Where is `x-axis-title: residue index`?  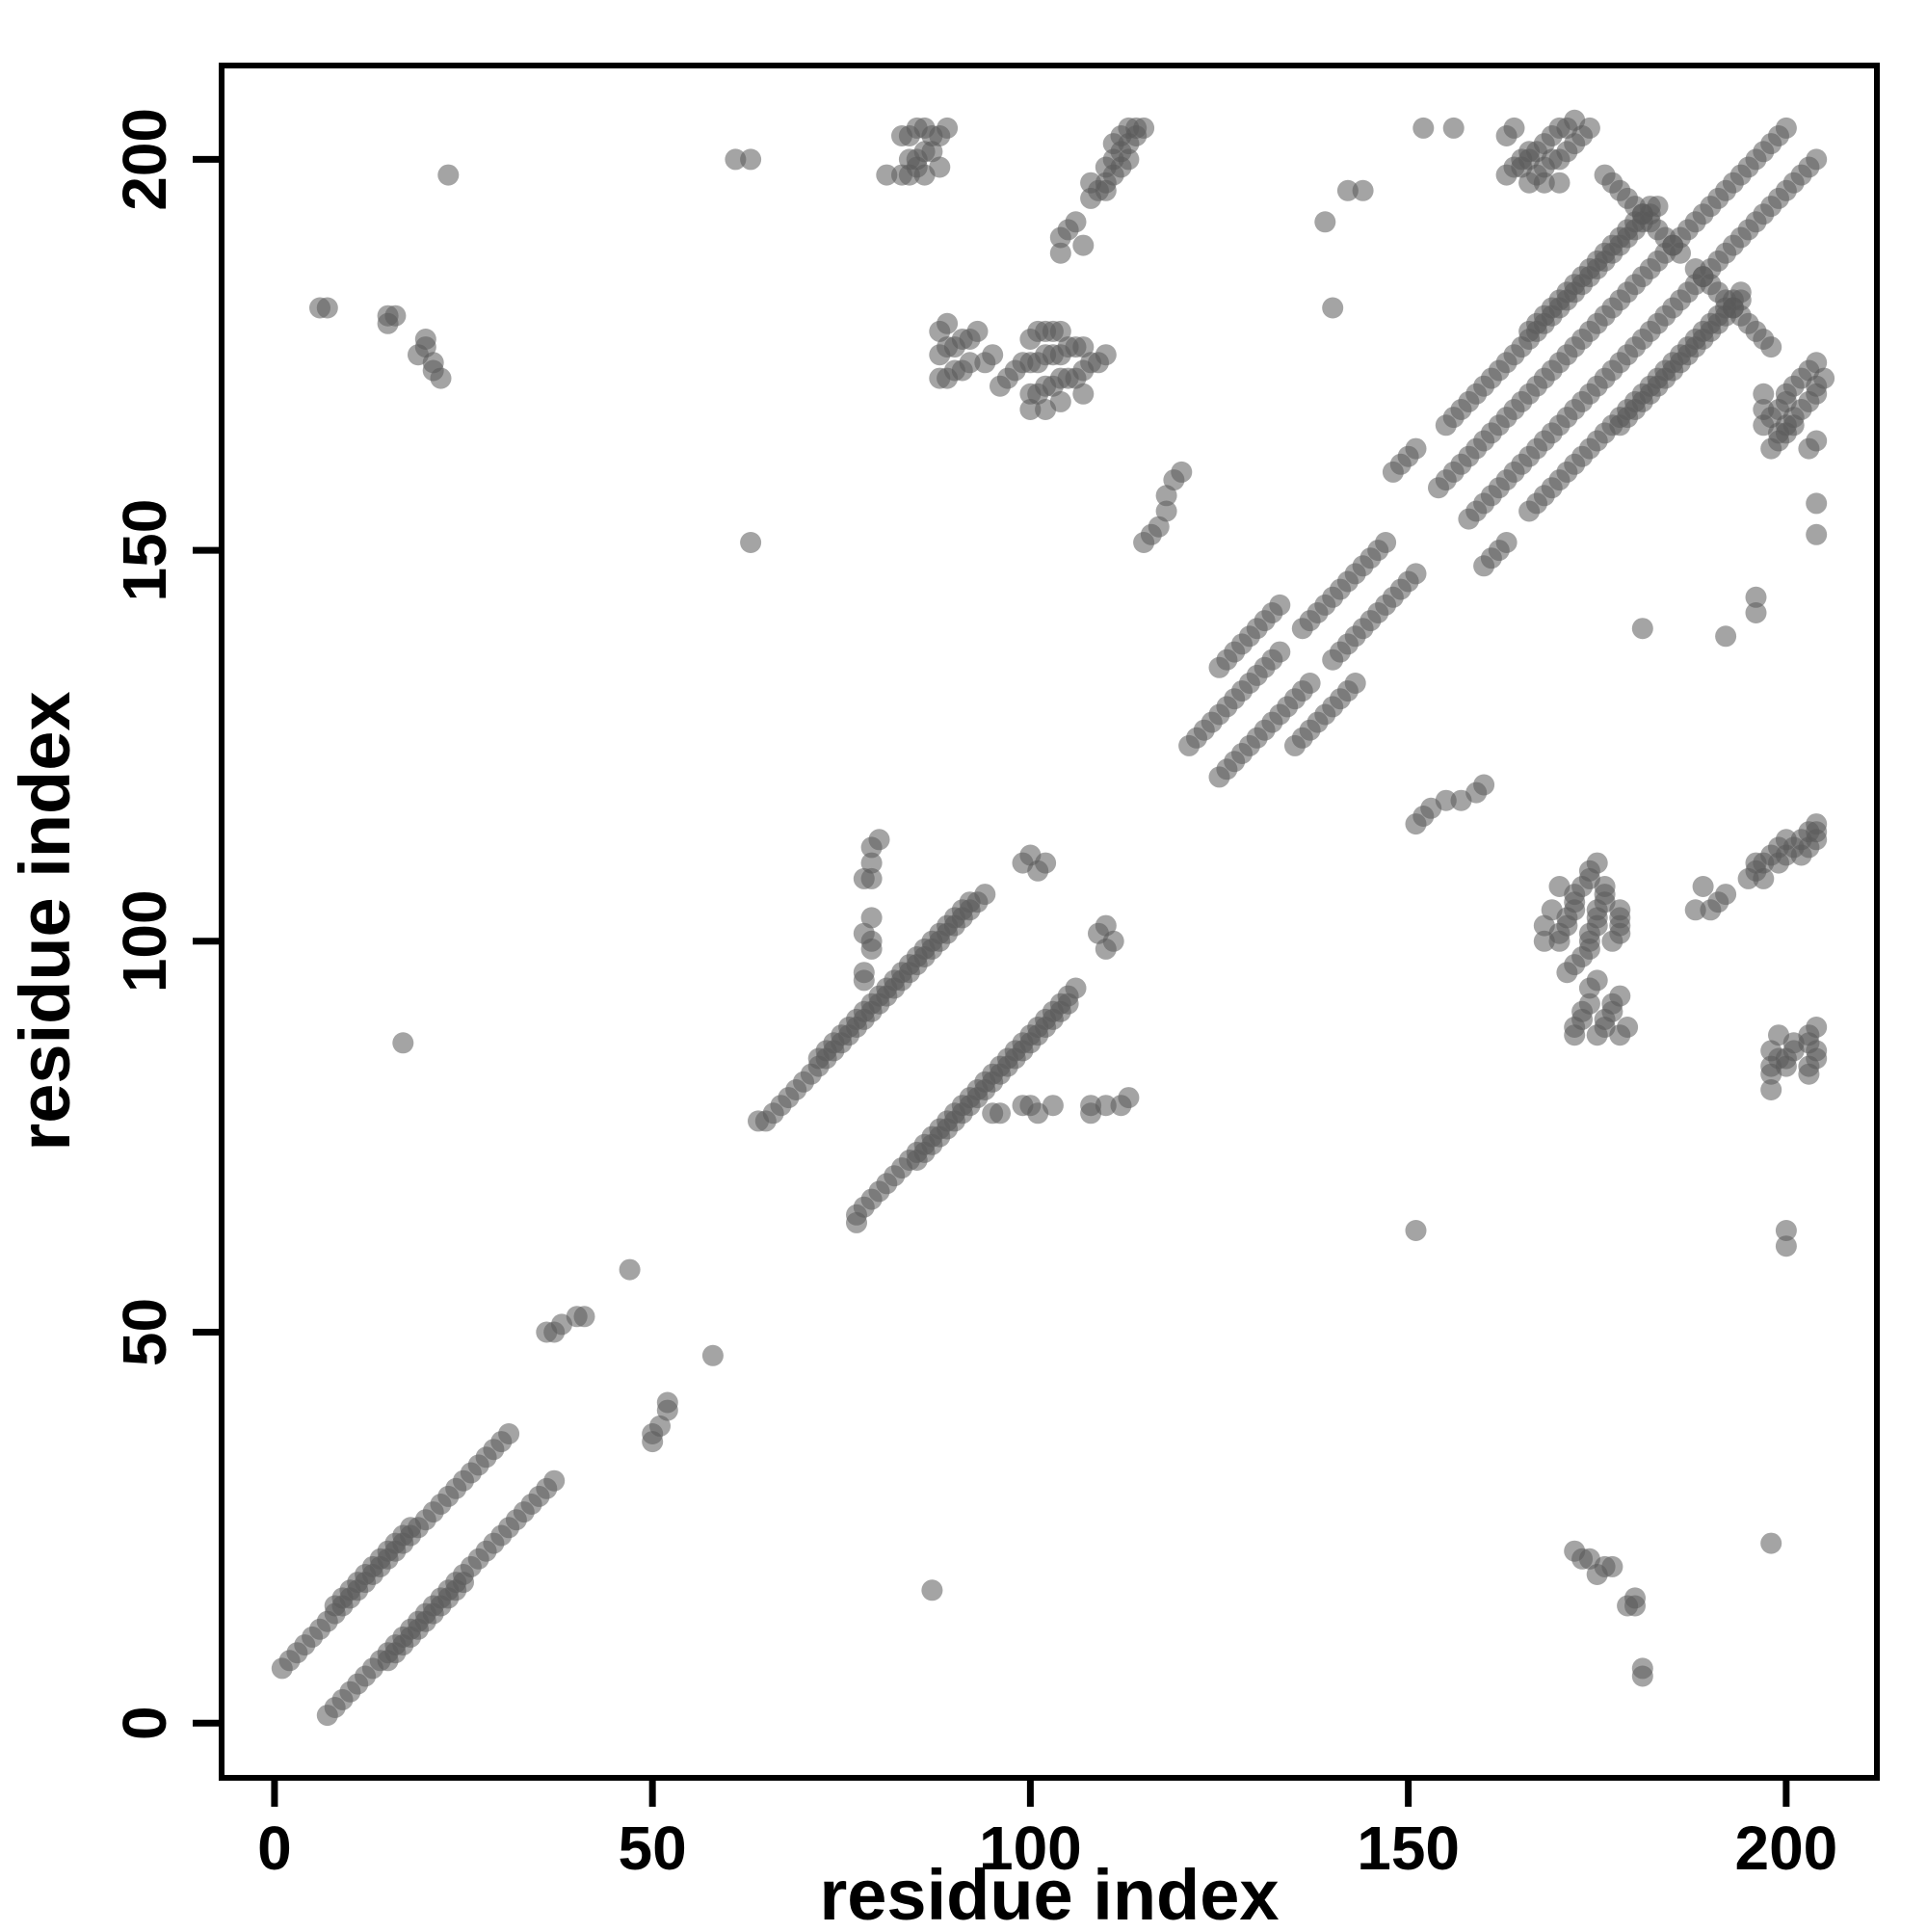 x-axis-title: residue index is located at coordinates (1049, 1891).